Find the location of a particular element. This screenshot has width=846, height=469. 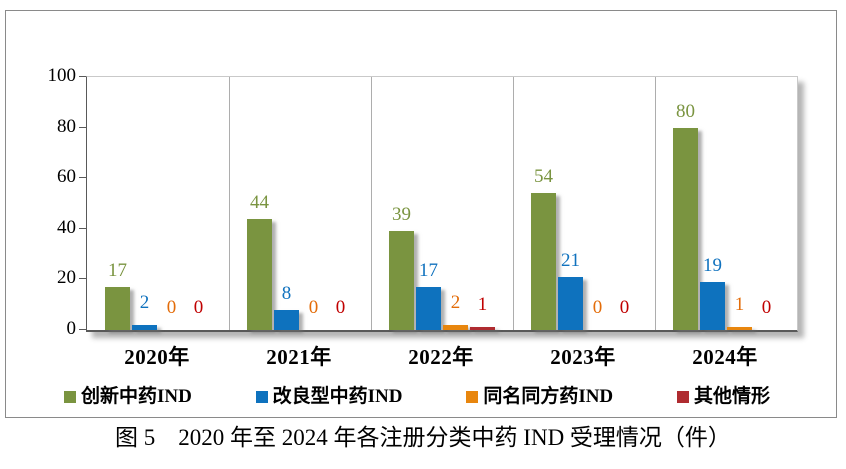

bar-value-label: 54 is located at coordinates (543, 176).